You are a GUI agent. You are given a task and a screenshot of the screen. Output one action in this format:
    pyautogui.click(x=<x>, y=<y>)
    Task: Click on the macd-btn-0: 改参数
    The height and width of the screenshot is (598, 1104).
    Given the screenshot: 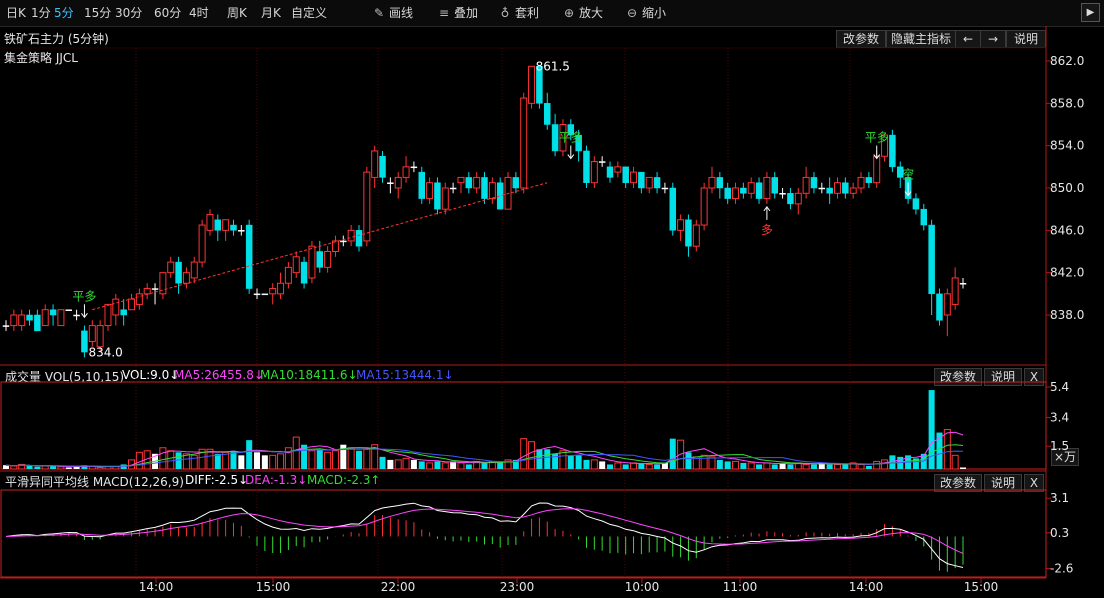 What is the action you would take?
    pyautogui.click(x=958, y=483)
    